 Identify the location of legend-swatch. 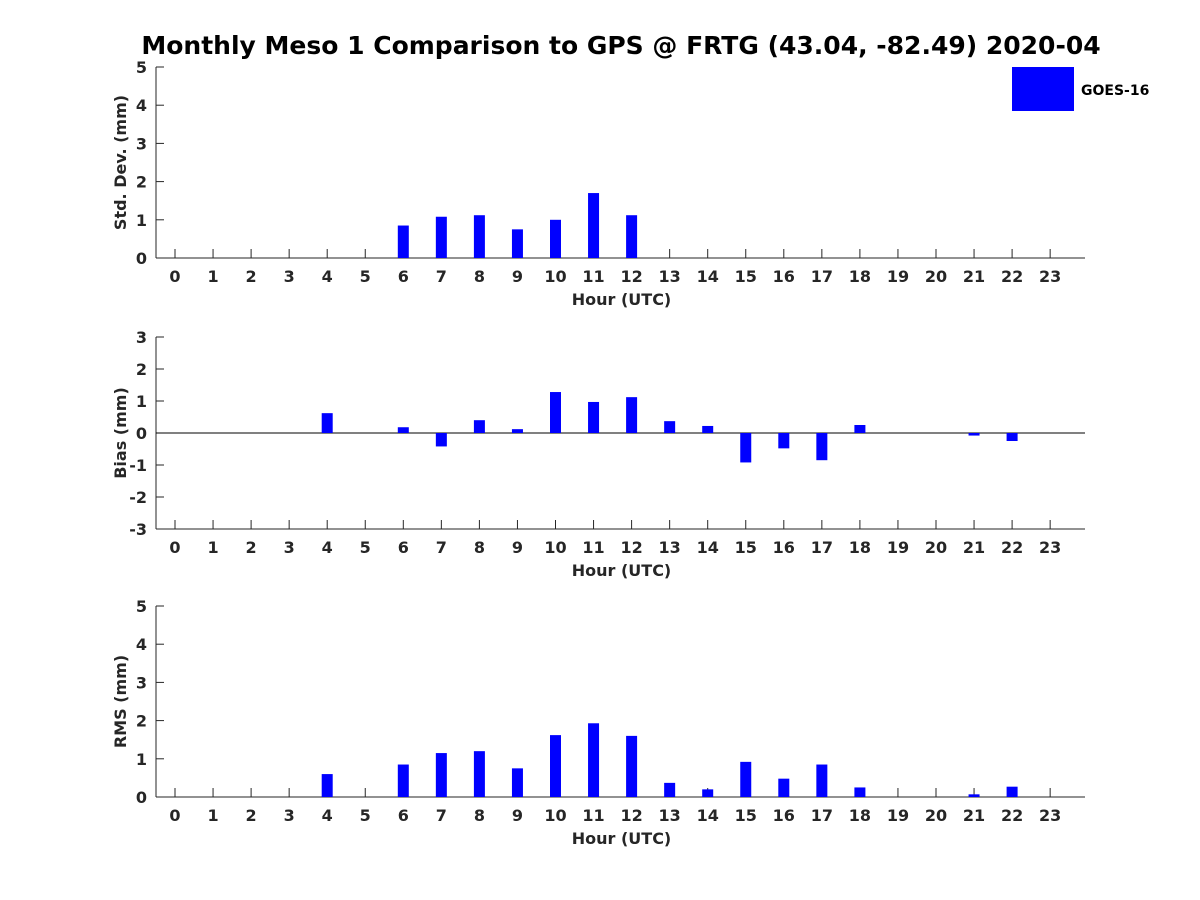
(1043, 89).